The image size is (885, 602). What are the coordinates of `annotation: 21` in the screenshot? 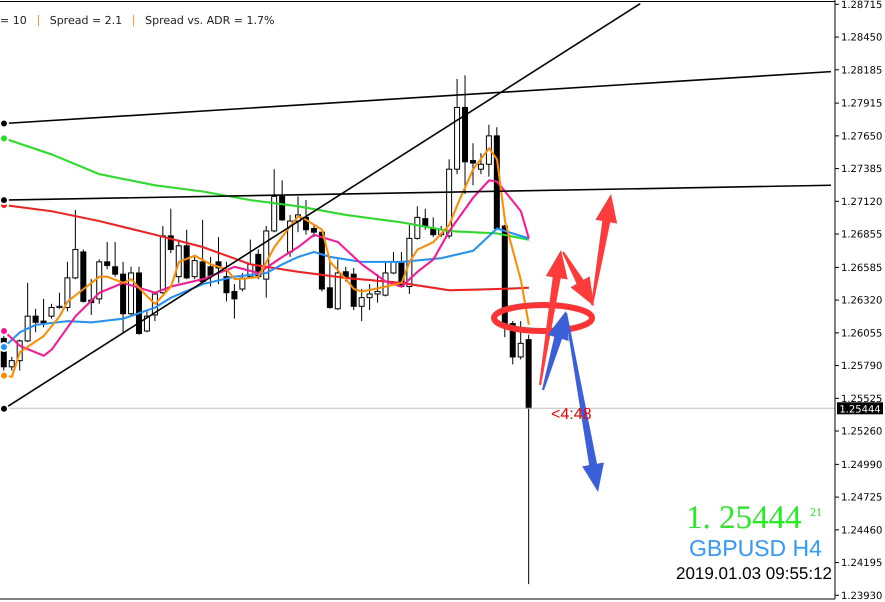 It's located at (816, 512).